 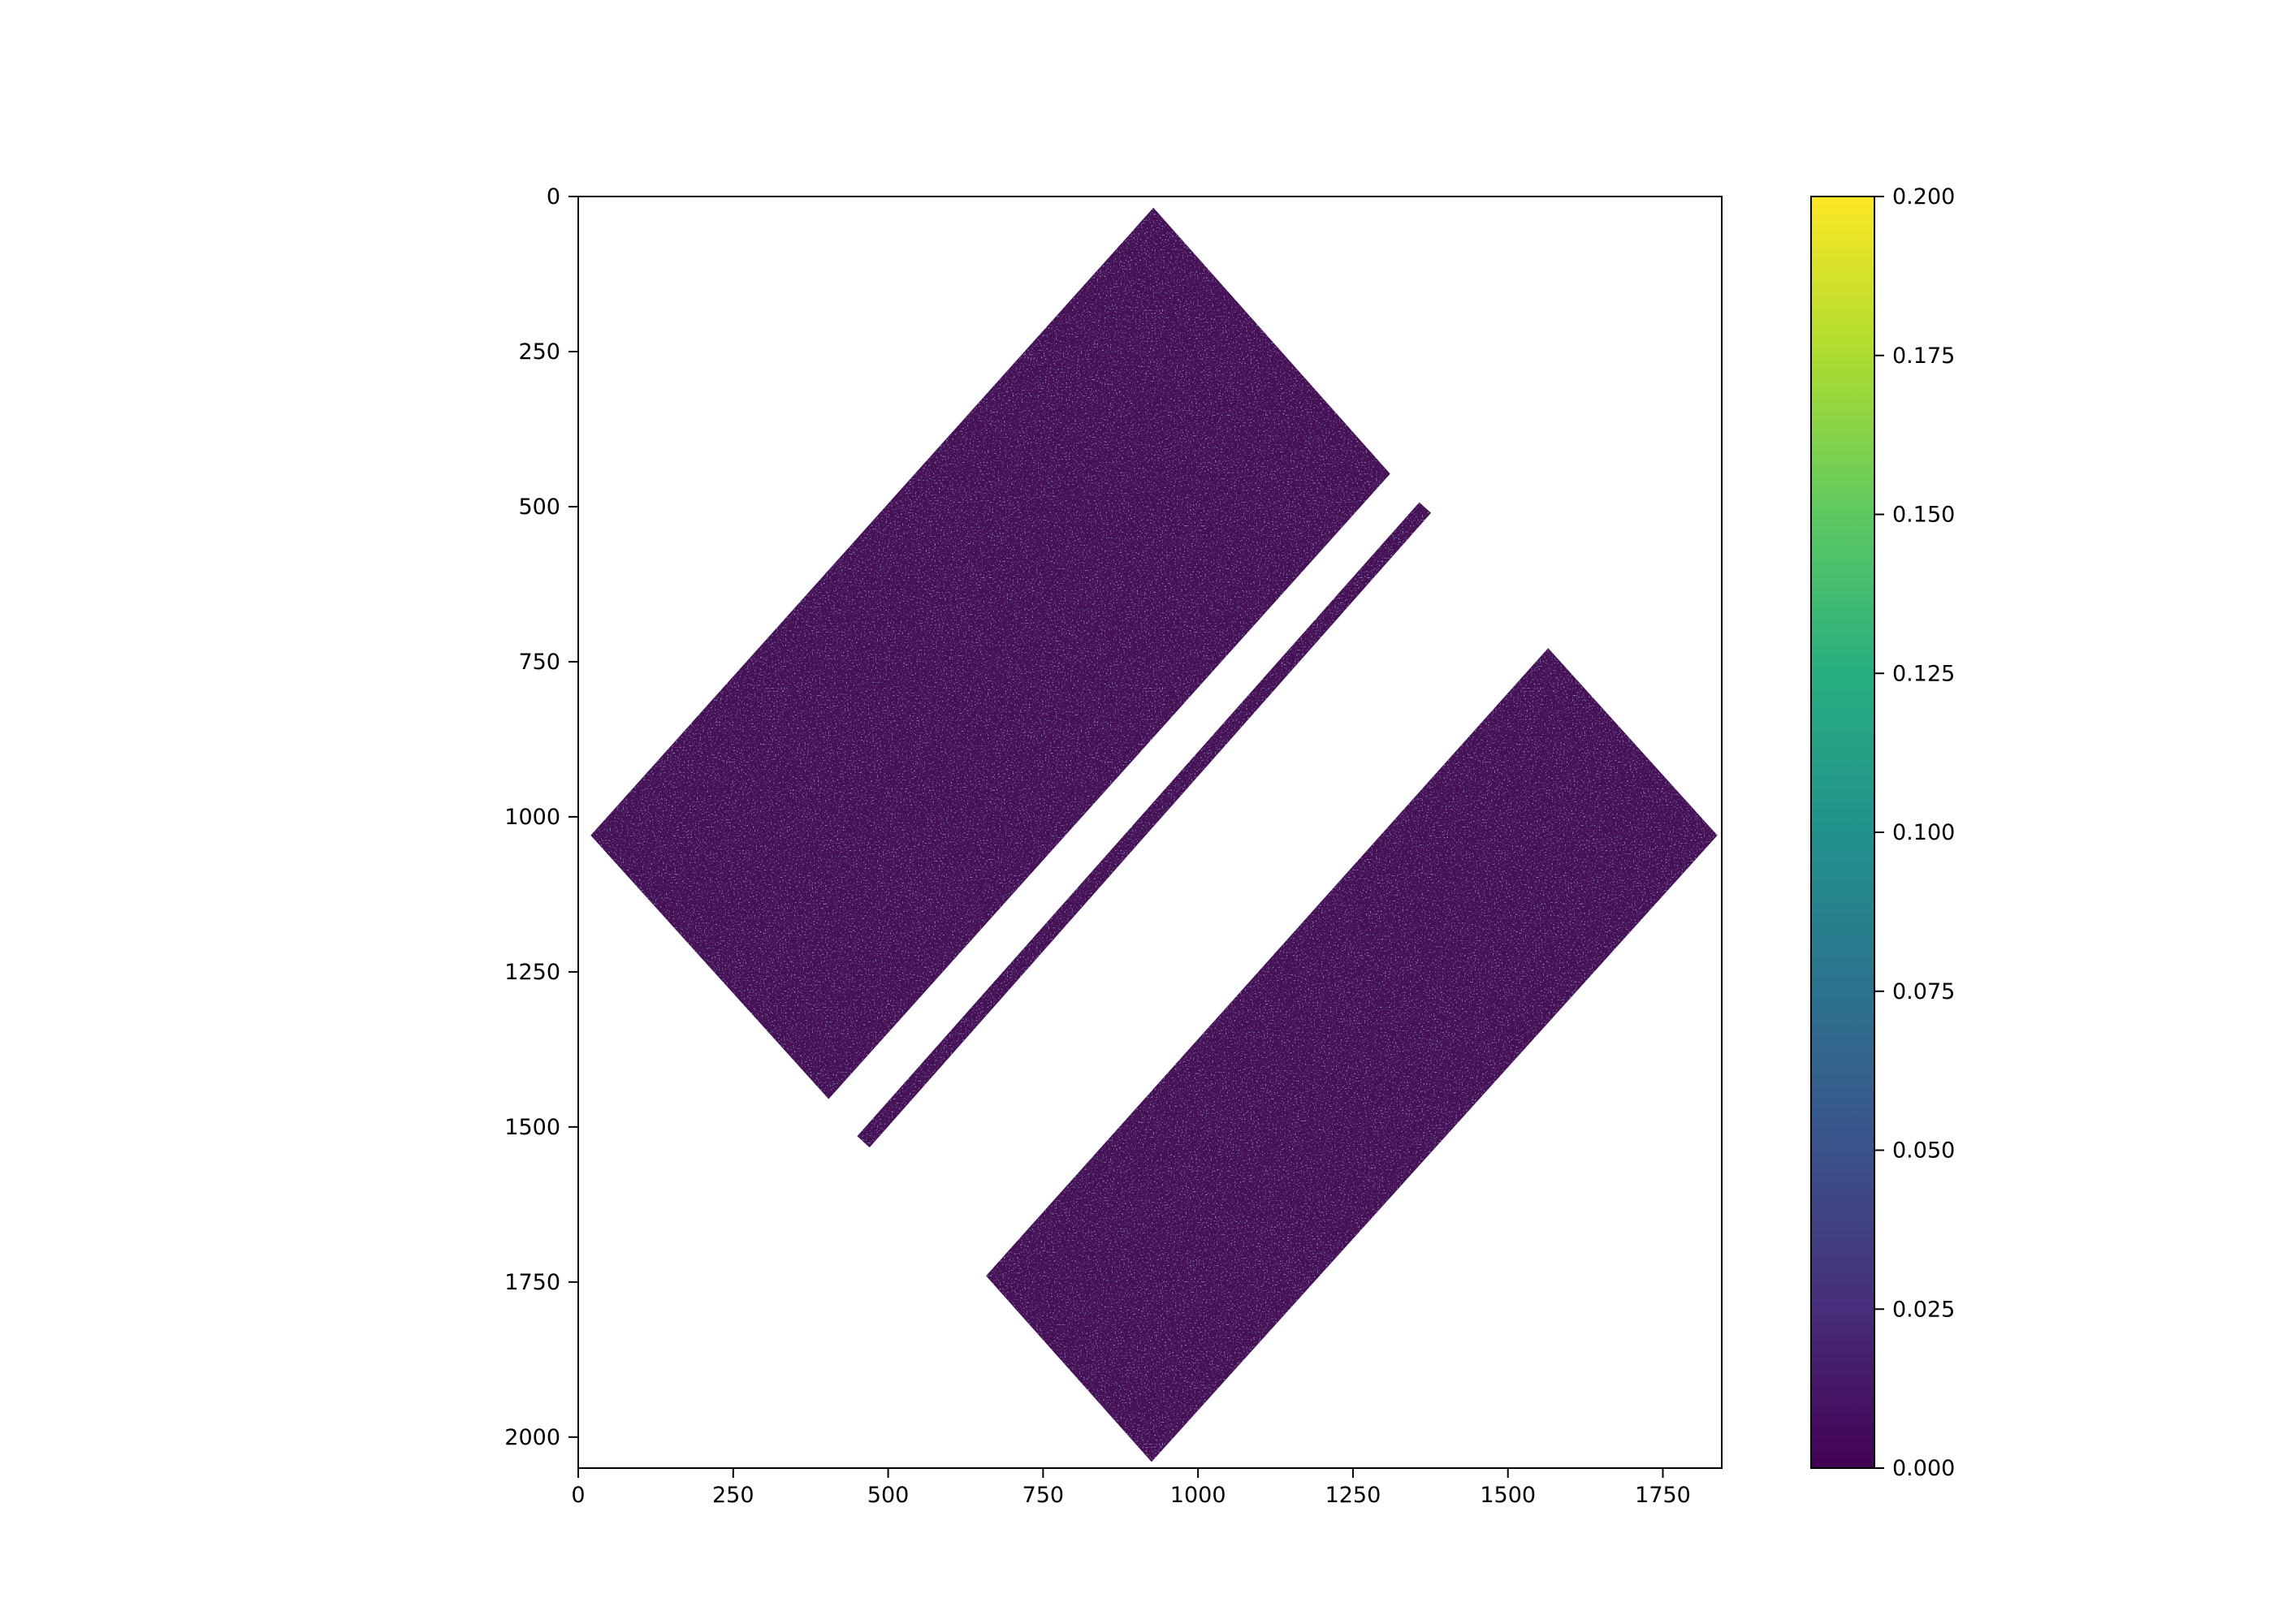 What do you see at coordinates (1923, 1469) in the screenshot?
I see `colorbar-tick-label: 0.000` at bounding box center [1923, 1469].